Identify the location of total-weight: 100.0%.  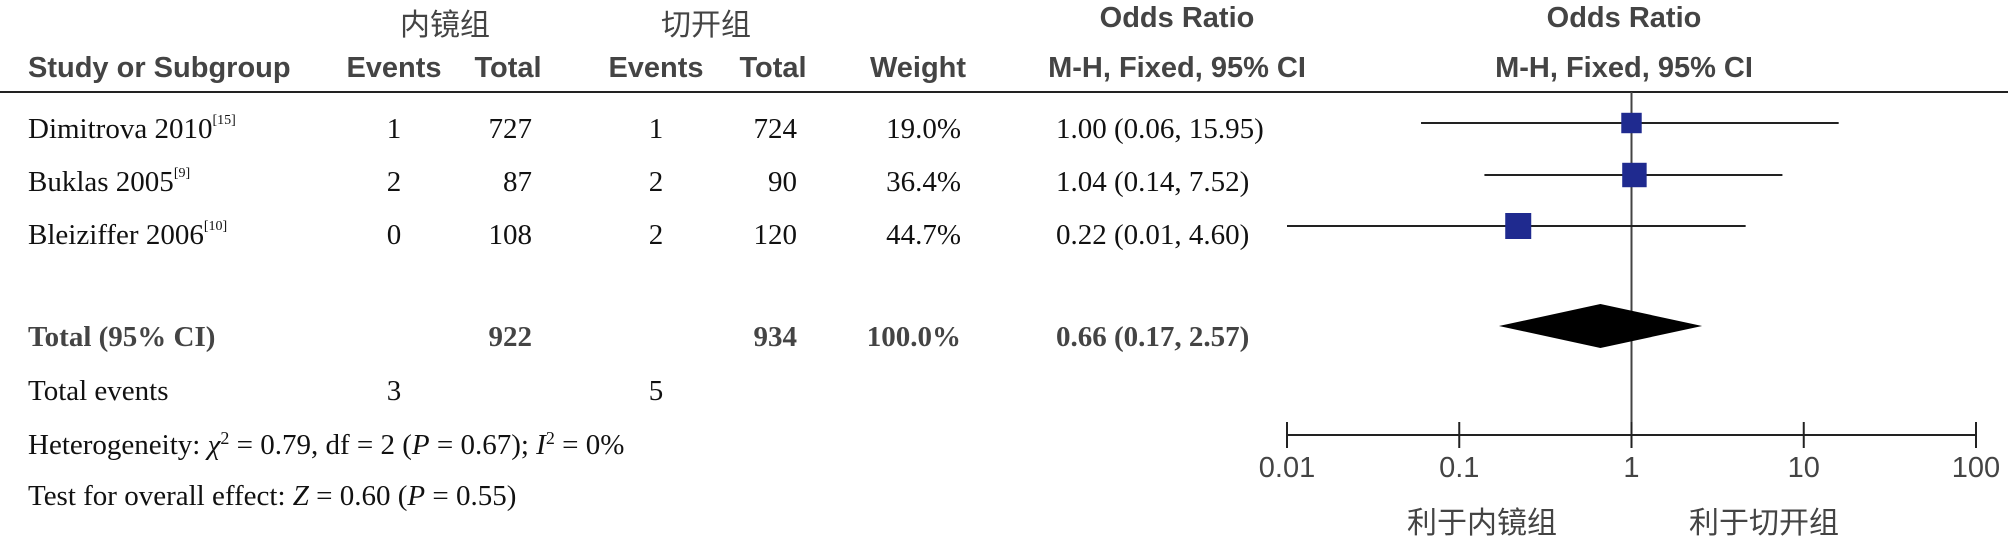
(913, 337).